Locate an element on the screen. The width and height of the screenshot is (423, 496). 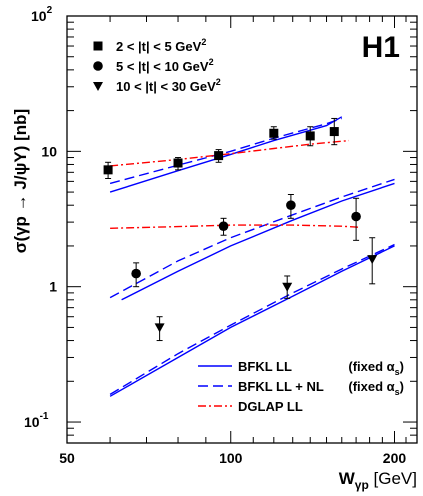
legend-model-label: BFKL LL is located at coordinates (265, 366).